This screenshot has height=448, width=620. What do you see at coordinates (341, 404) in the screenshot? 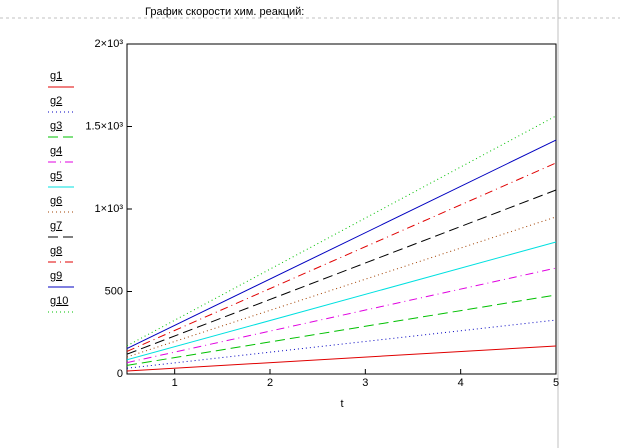
I see `x-axis-label: t` at bounding box center [341, 404].